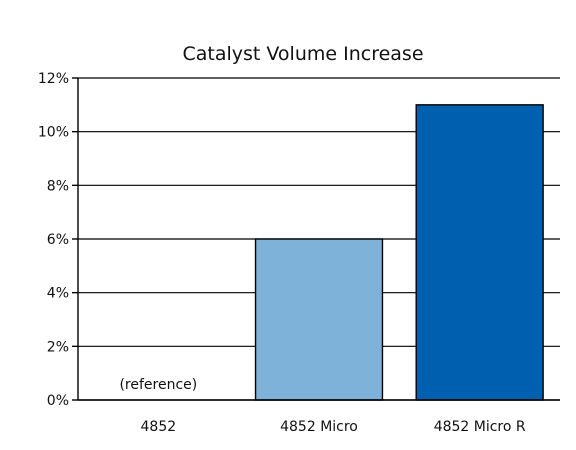 This screenshot has width=576, height=450. What do you see at coordinates (480, 427) in the screenshot?
I see `x-tick-label: 4852 Micro R` at bounding box center [480, 427].